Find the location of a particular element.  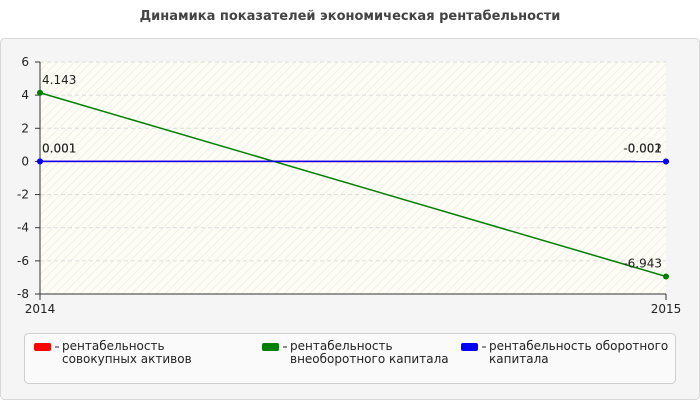

x-tick-label: 2015 is located at coordinates (666, 309).